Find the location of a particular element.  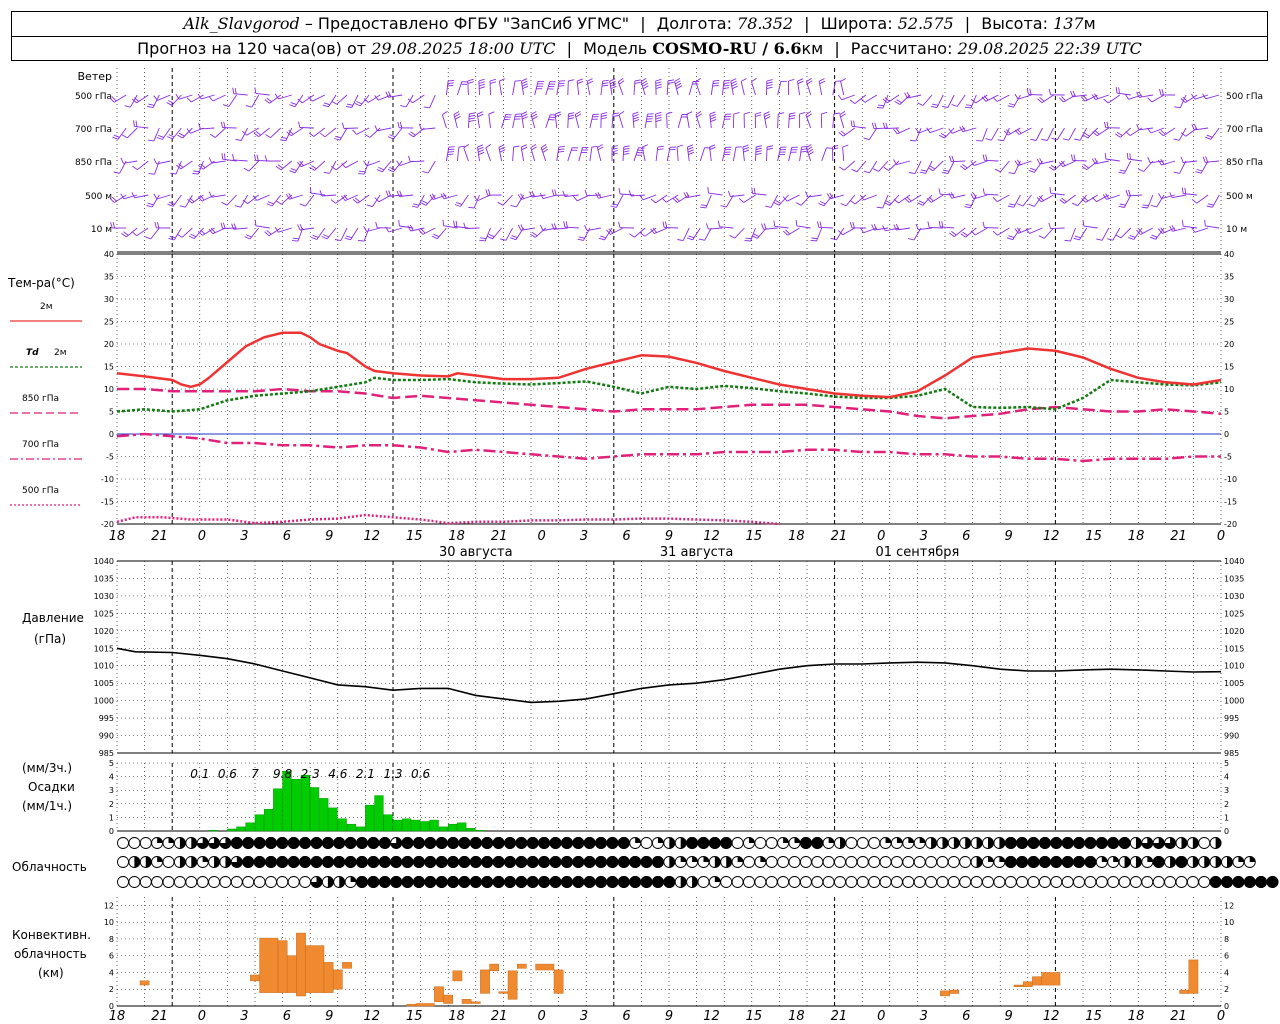

convective-bar is located at coordinates (337, 979).